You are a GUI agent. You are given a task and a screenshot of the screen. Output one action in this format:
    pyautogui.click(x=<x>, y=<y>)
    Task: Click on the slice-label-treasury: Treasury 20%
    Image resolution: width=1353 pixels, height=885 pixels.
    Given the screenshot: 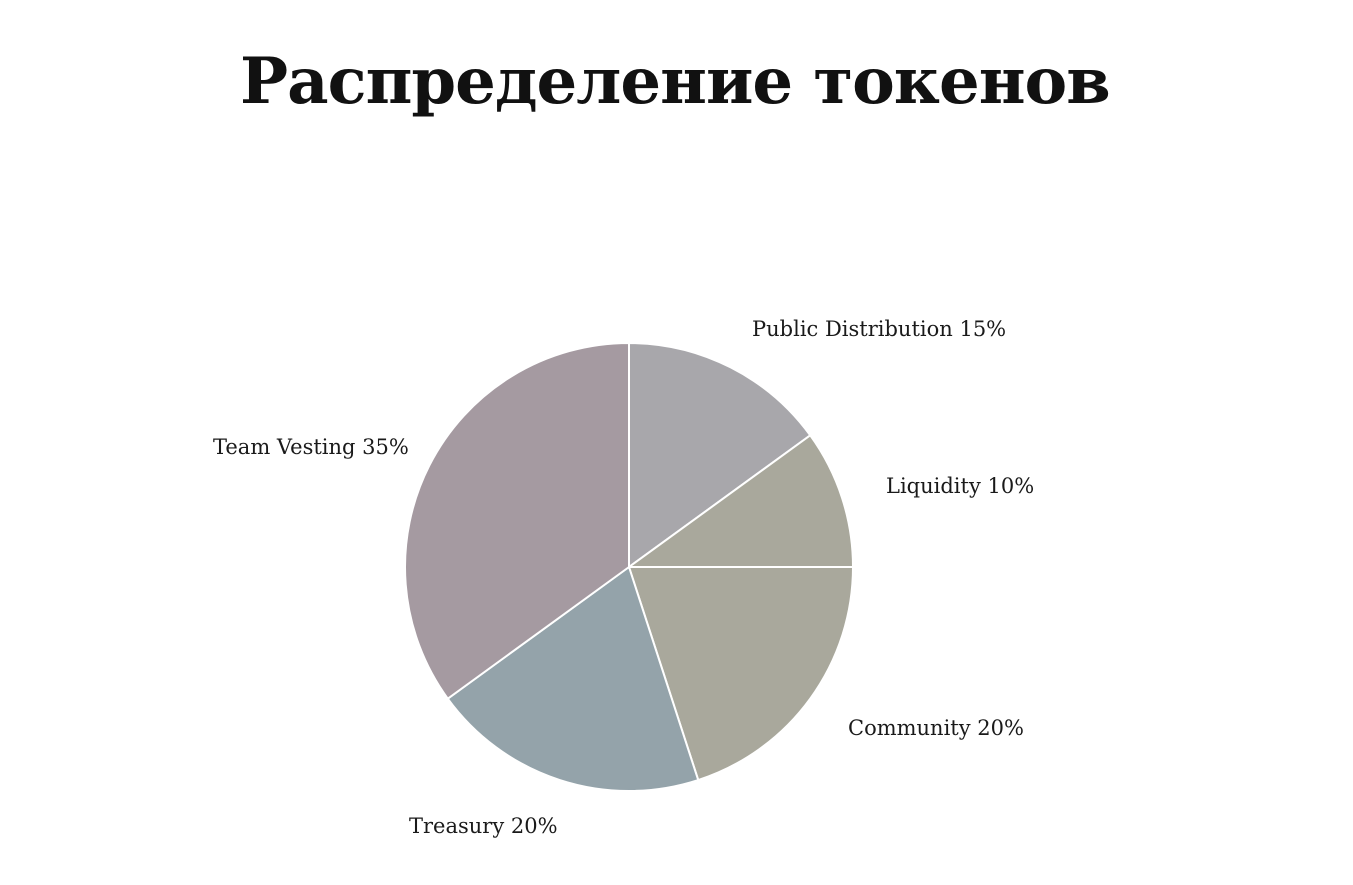 What is the action you would take?
    pyautogui.click(x=483, y=826)
    